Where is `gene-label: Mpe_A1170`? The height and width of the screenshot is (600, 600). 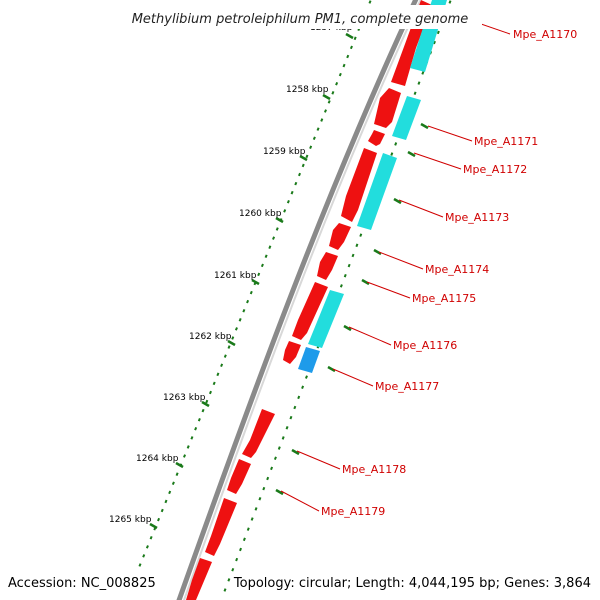
gene-label: Mpe_A1170 is located at coordinates (545, 34).